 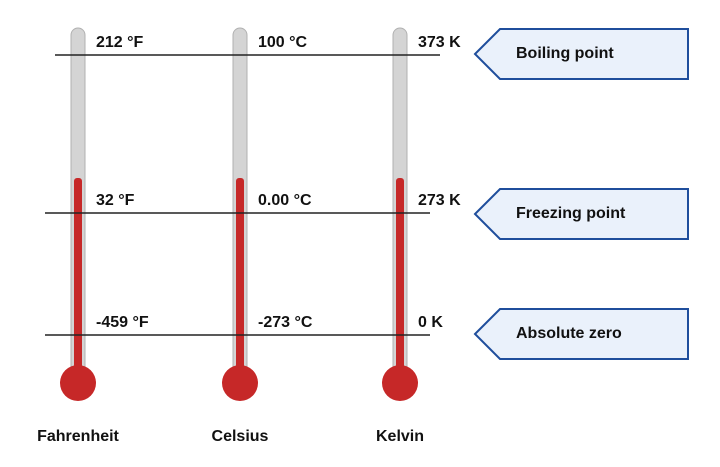 I want to click on scale-name: Fahrenheit, so click(x=78, y=436).